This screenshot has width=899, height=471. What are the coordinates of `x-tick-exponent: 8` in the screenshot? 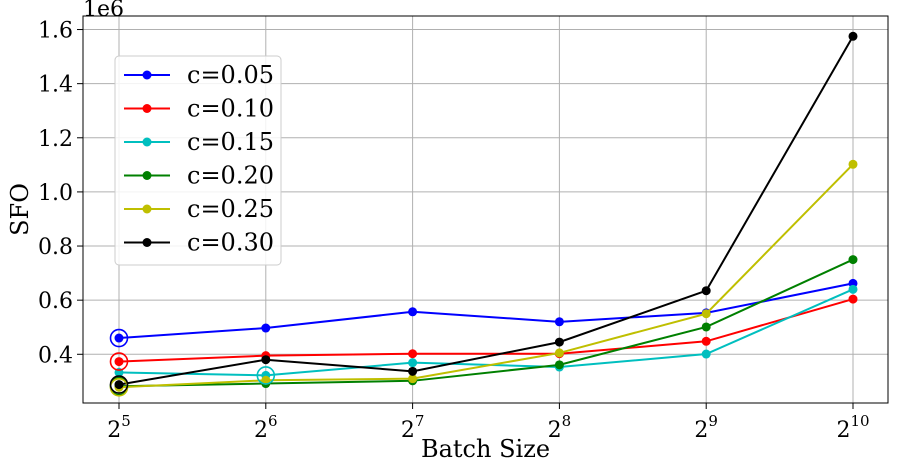 It's located at (567, 421).